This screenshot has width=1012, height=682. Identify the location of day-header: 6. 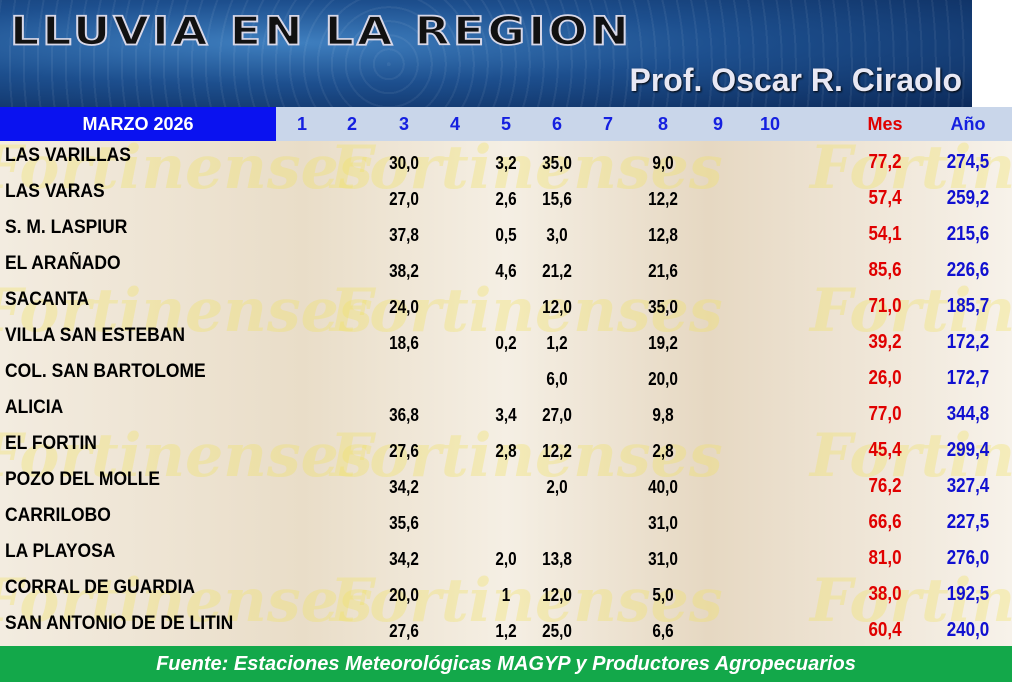
(556, 124).